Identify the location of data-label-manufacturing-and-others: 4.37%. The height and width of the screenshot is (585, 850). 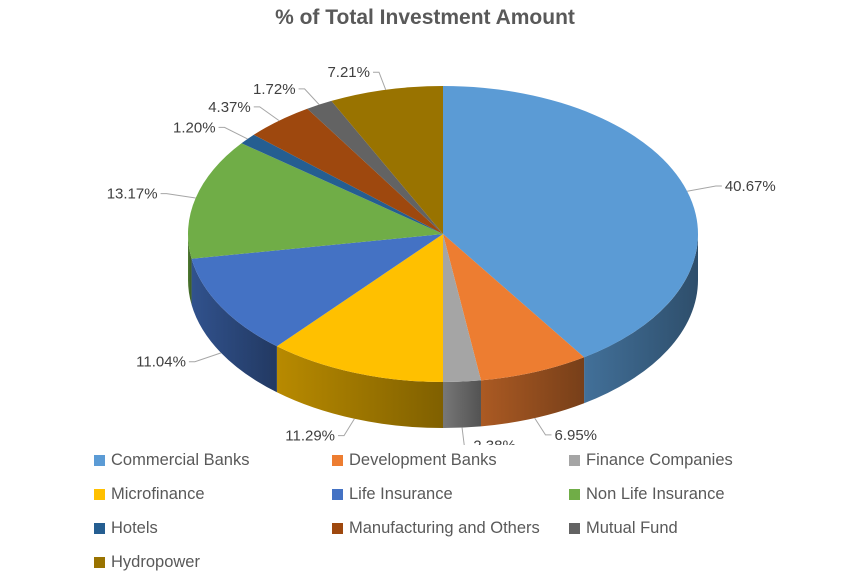
(229, 107).